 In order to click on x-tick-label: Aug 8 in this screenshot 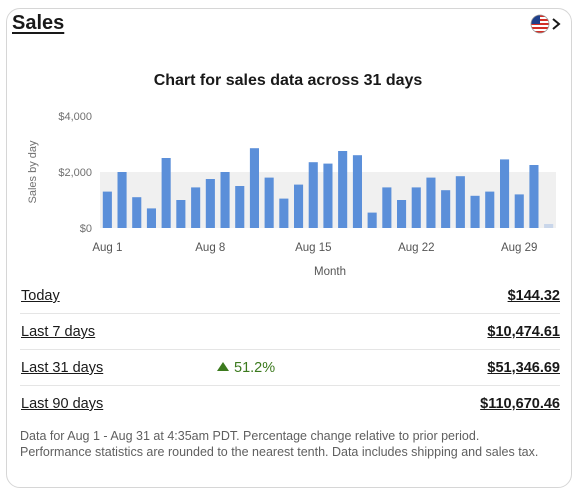, I will do `click(210, 248)`.